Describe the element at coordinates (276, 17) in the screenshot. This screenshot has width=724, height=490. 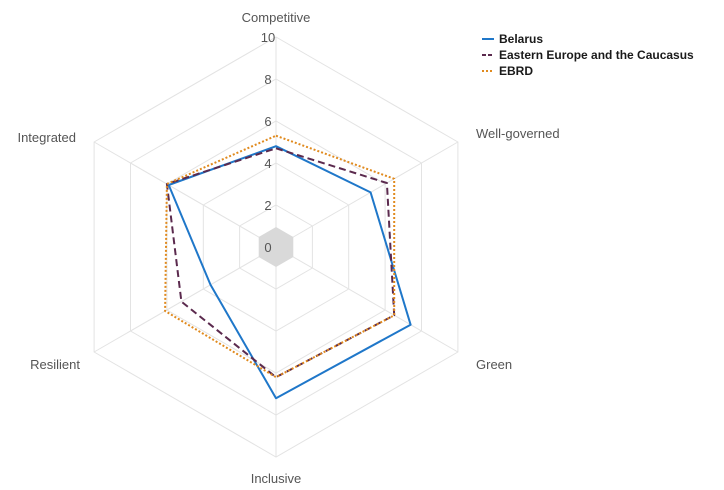
I see `axis-label: Competitive` at that location.